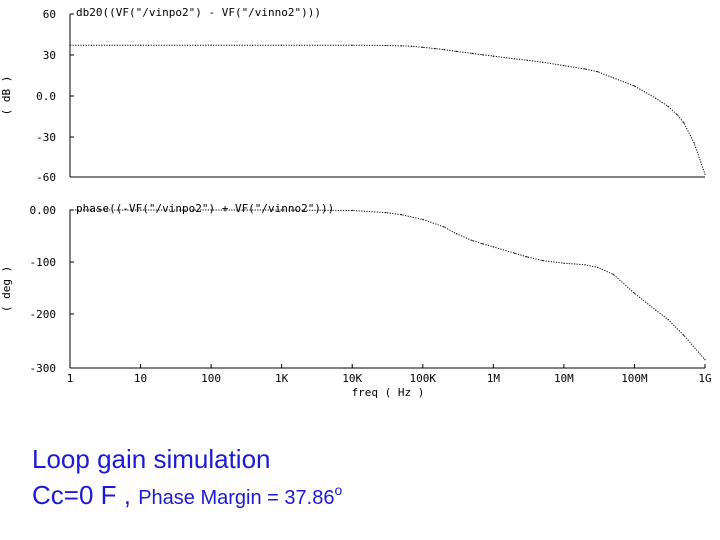  What do you see at coordinates (205, 208) in the screenshot?
I see `phase-title: phase((-VF("/vinpo2") + VF("/vinno2")))` at bounding box center [205, 208].